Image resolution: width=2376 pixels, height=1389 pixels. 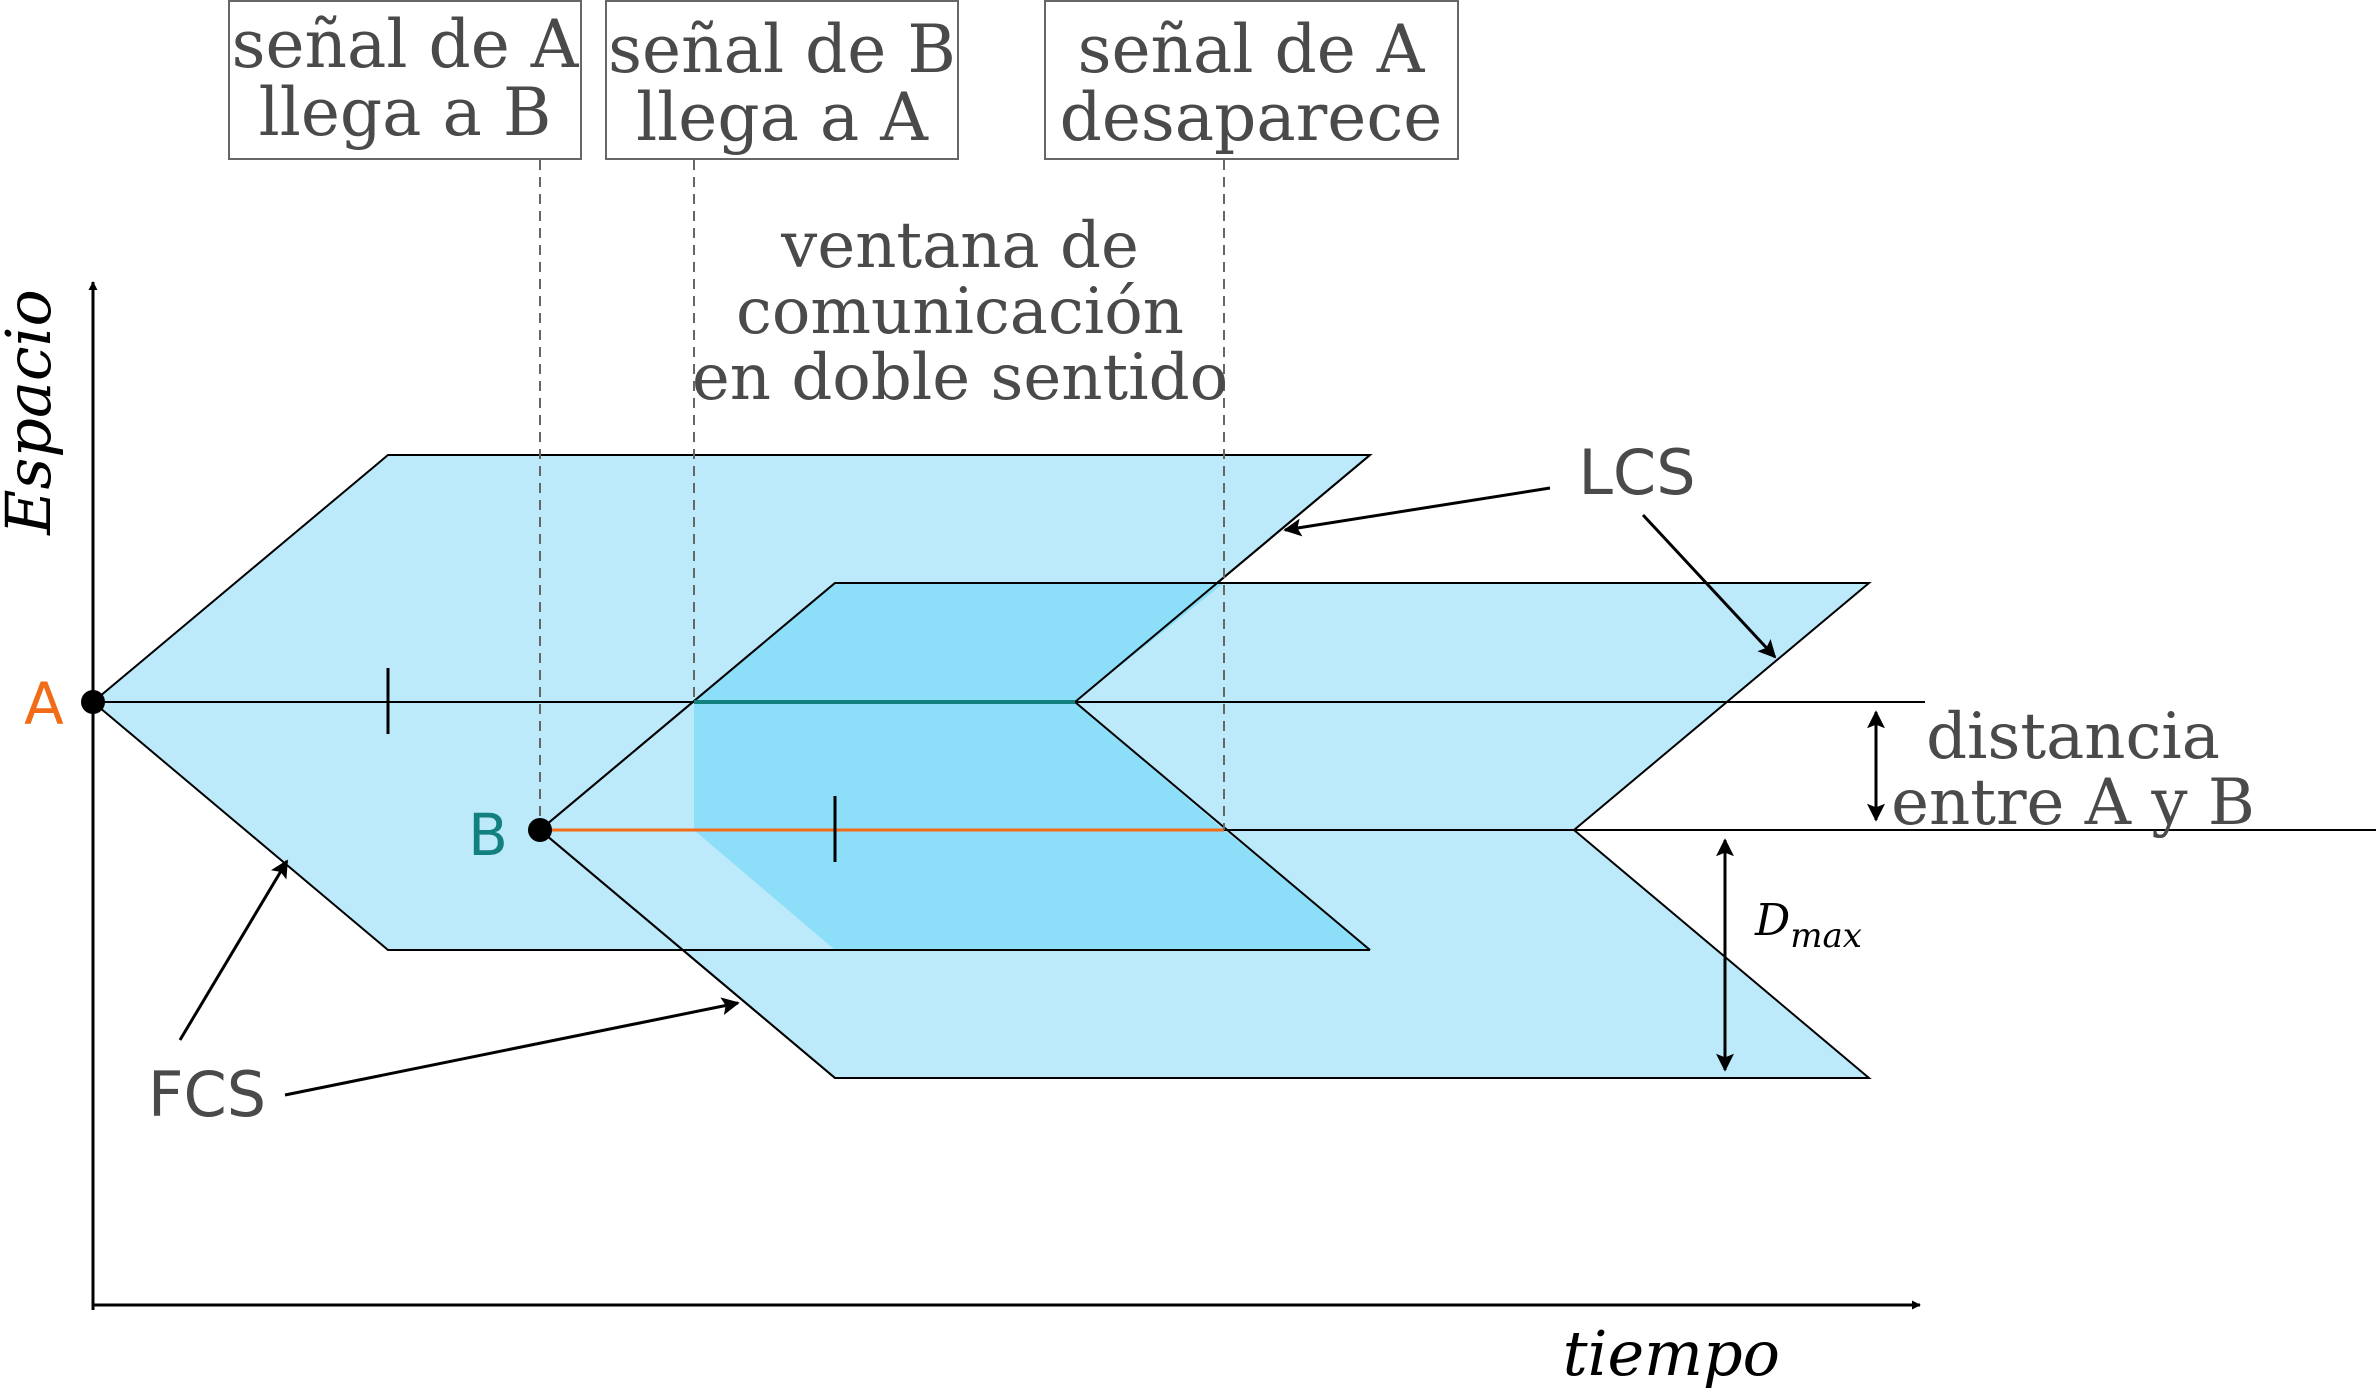 What do you see at coordinates (207, 1094) in the screenshot?
I see `fcs-label: FCS` at bounding box center [207, 1094].